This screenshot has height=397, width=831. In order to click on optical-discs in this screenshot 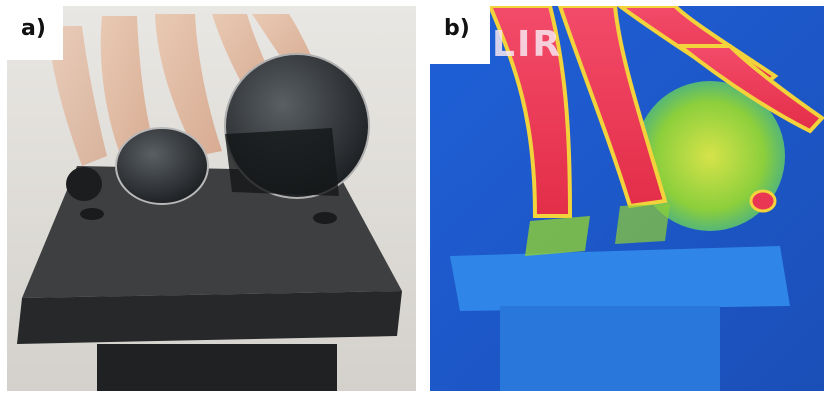, I will do `click(218, 129)`.